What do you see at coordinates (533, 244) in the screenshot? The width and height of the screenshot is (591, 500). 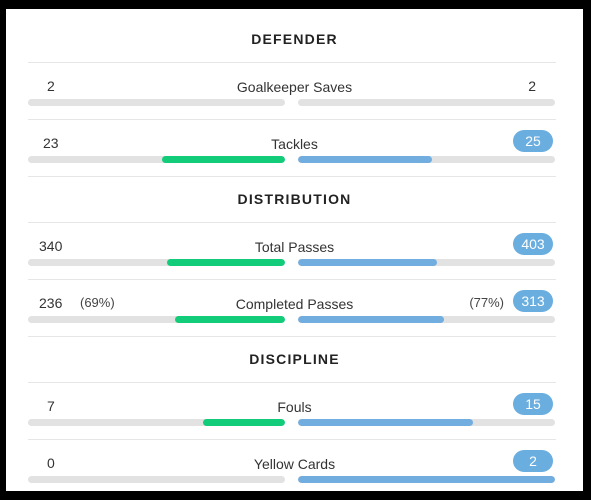 I see `away-value-badge: 403` at bounding box center [533, 244].